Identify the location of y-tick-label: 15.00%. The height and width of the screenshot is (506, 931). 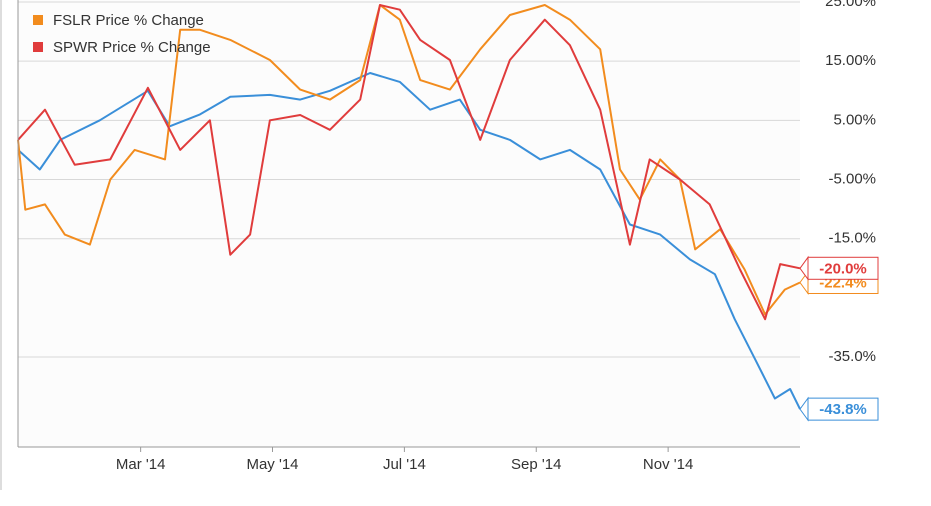
(850, 60).